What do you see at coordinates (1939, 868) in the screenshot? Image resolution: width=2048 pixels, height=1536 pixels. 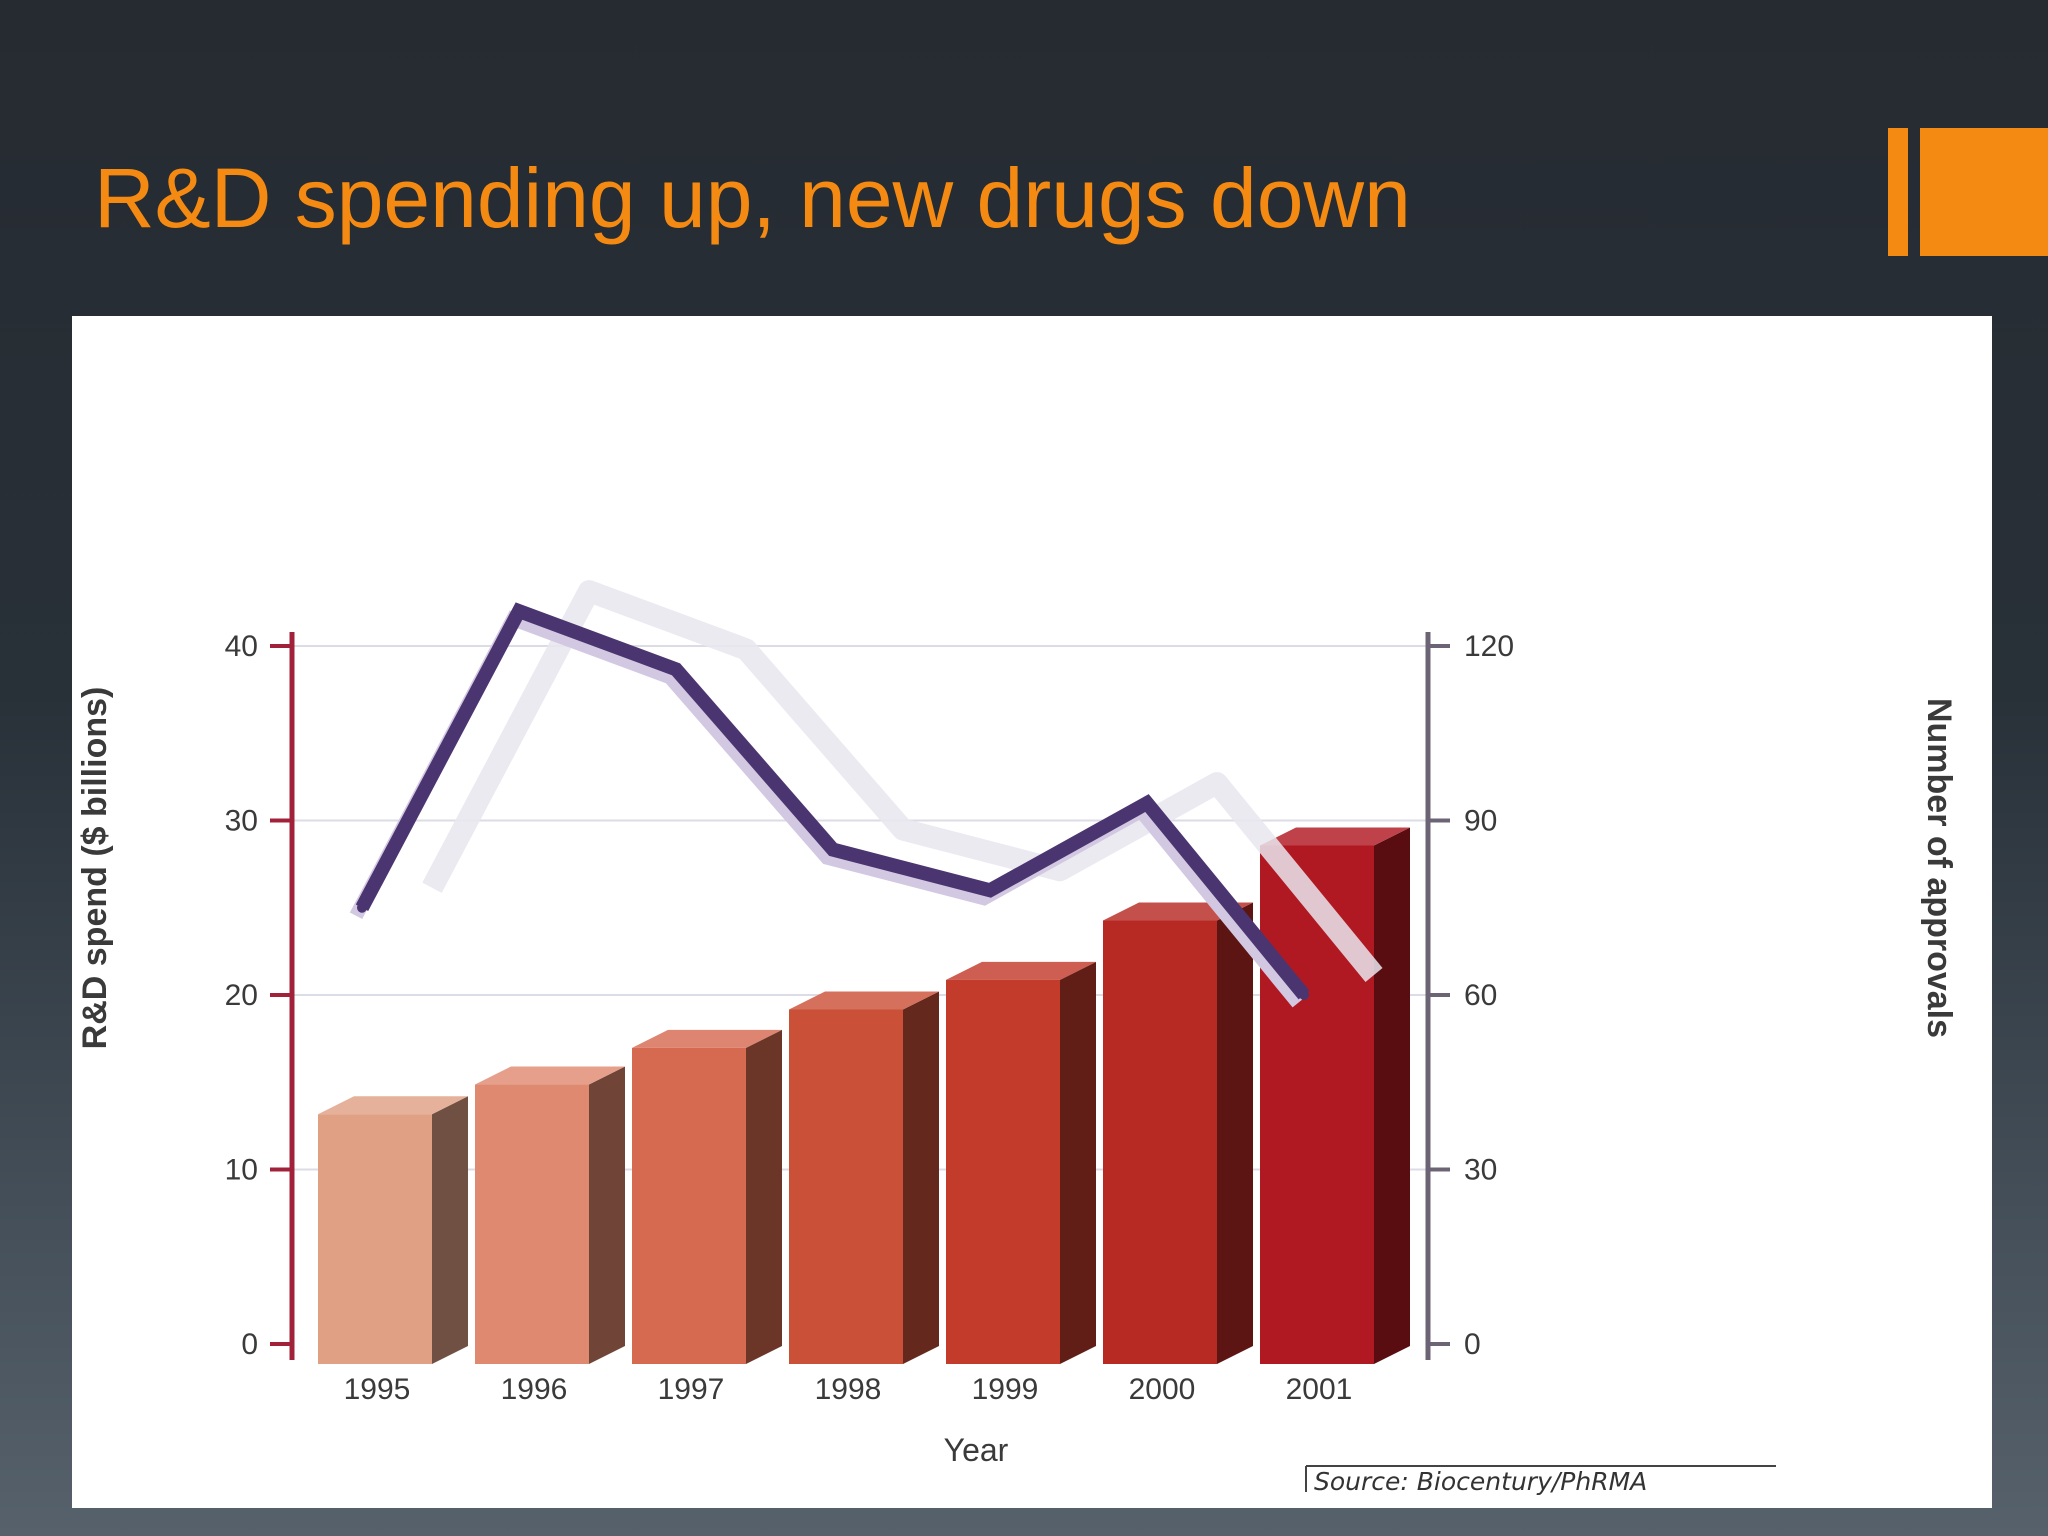 I see `y2-axis-label: Number of approvals` at bounding box center [1939, 868].